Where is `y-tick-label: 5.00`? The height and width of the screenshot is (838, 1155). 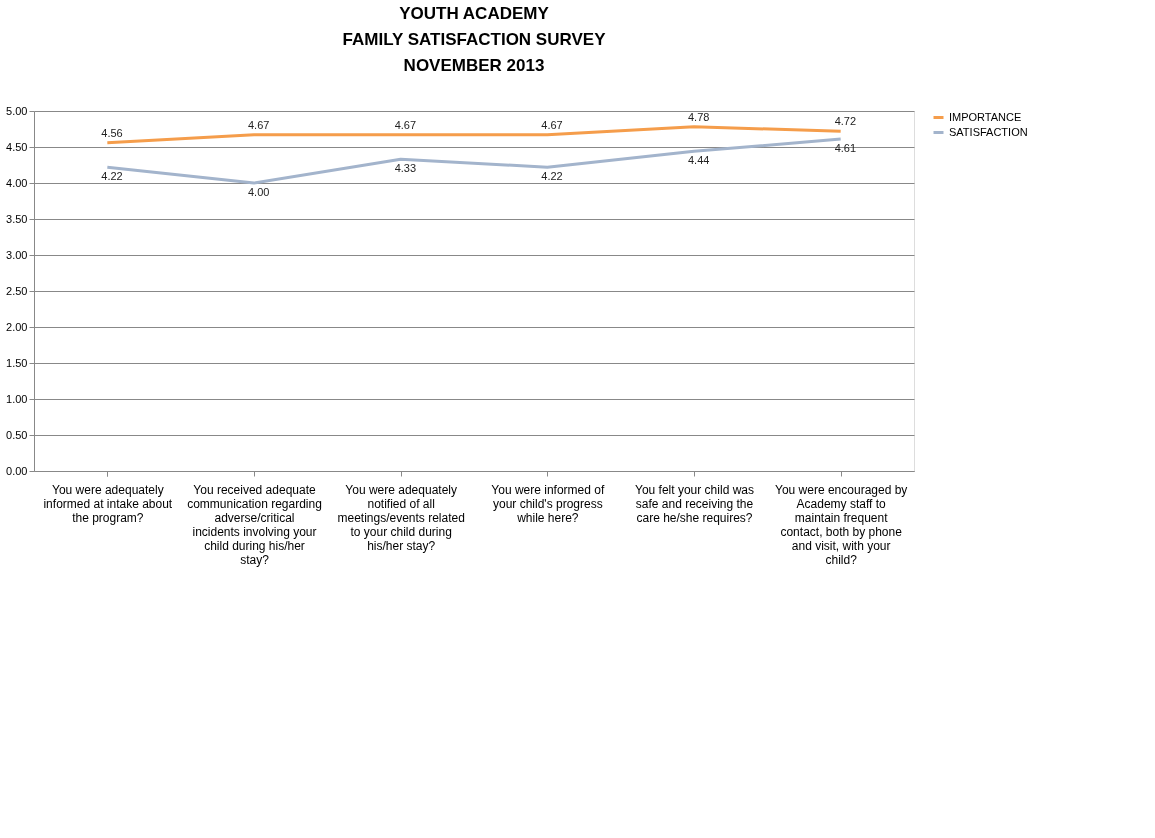
y-tick-label: 5.00 is located at coordinates (17, 110).